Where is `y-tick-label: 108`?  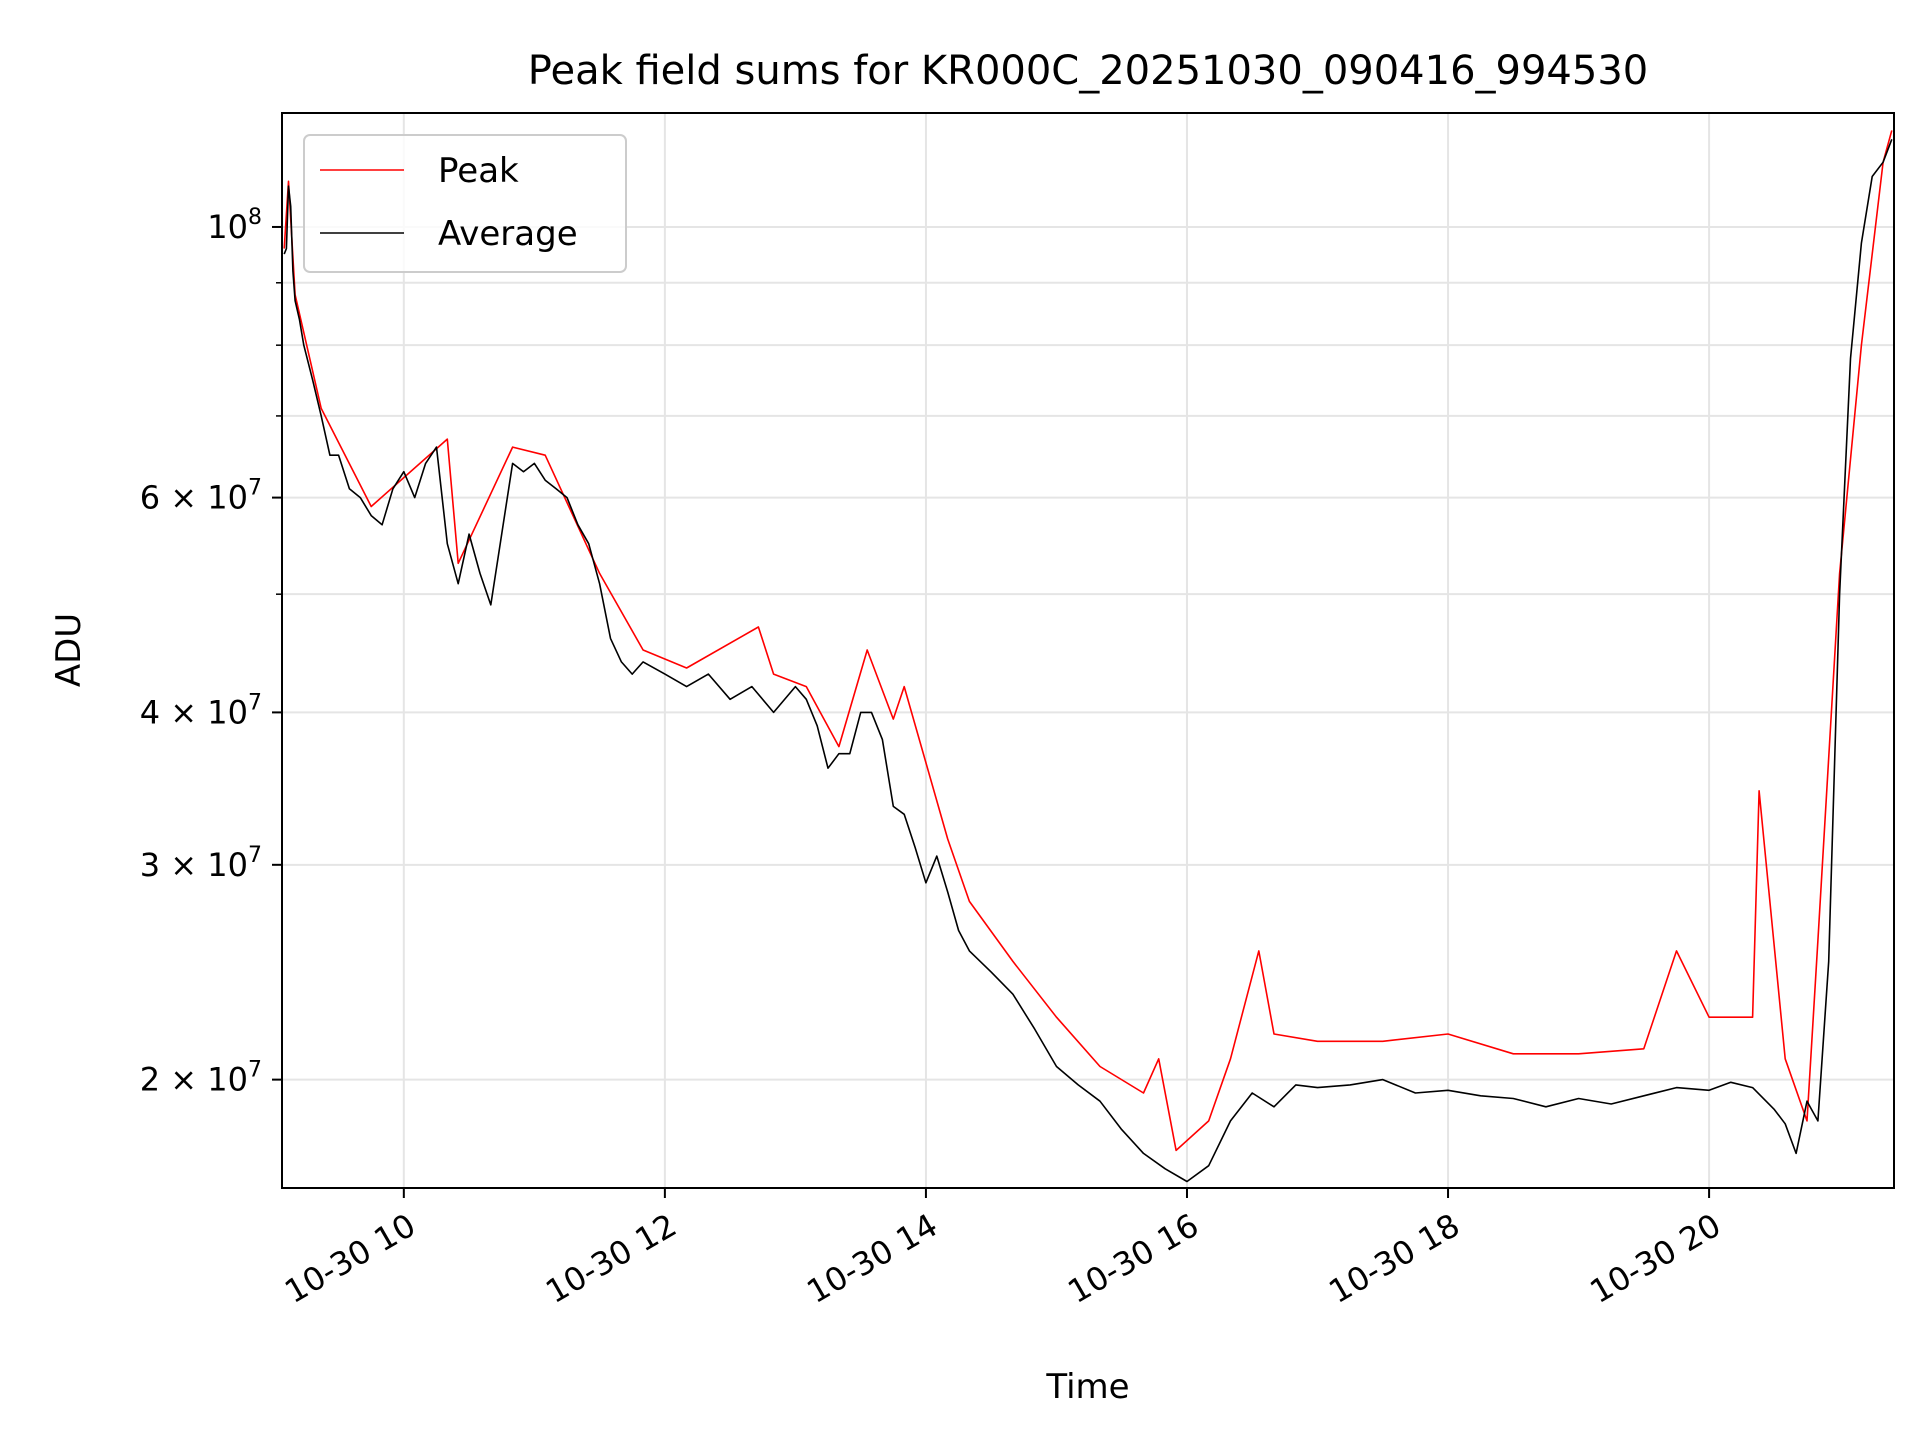
y-tick-label: 108 is located at coordinates (234, 225).